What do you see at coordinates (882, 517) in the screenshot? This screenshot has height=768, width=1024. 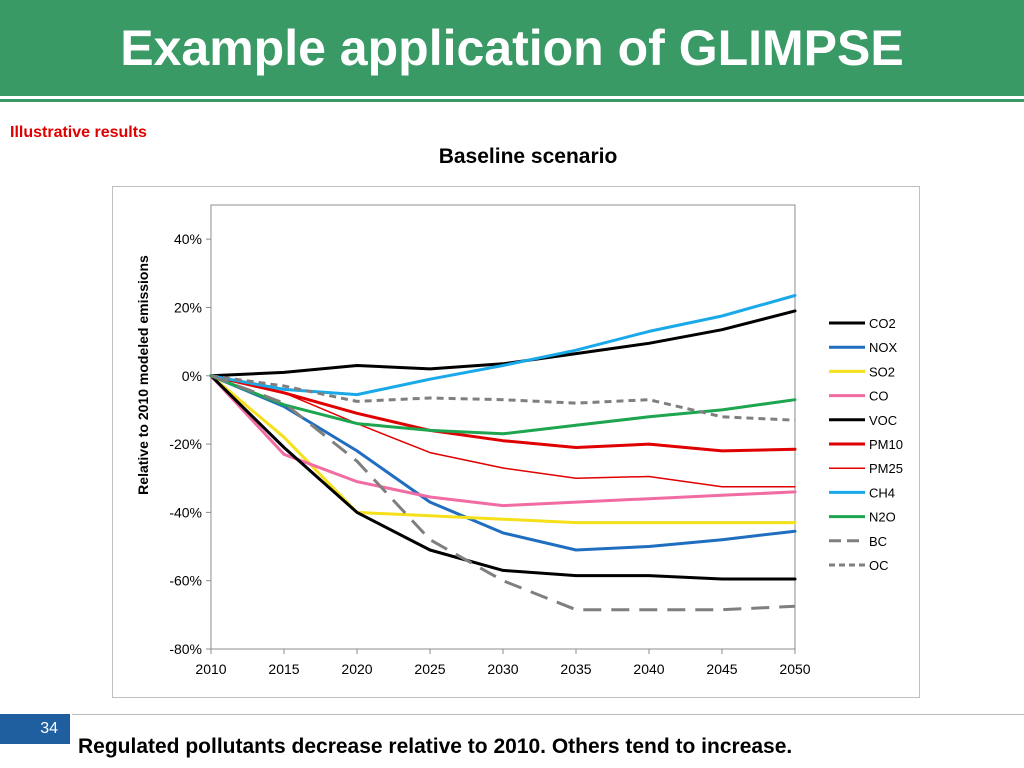 I see `legend-label-n2o: N2O` at bounding box center [882, 517].